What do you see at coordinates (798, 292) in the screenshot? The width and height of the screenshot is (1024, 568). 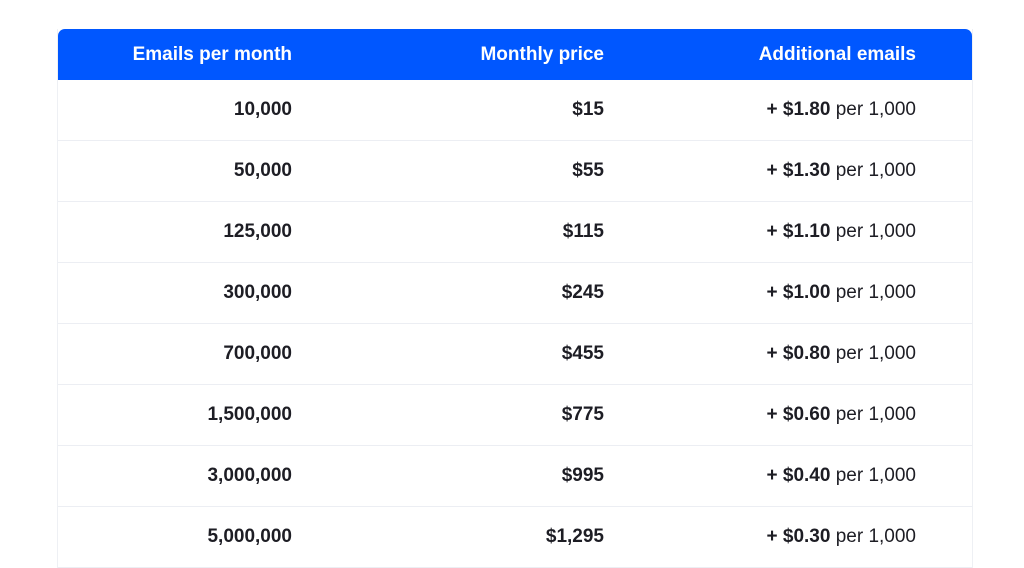 I see `rate-text: + $1.00` at bounding box center [798, 292].